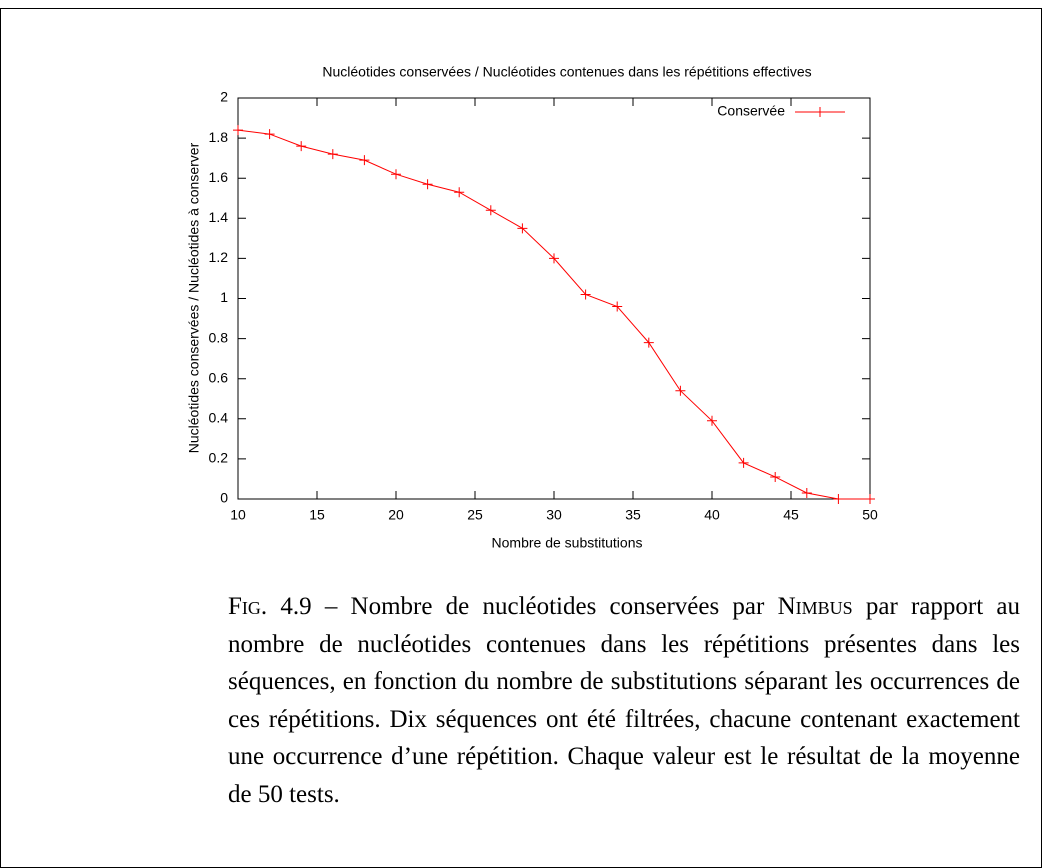  I want to click on y-tick-label: 0.8, so click(219, 337).